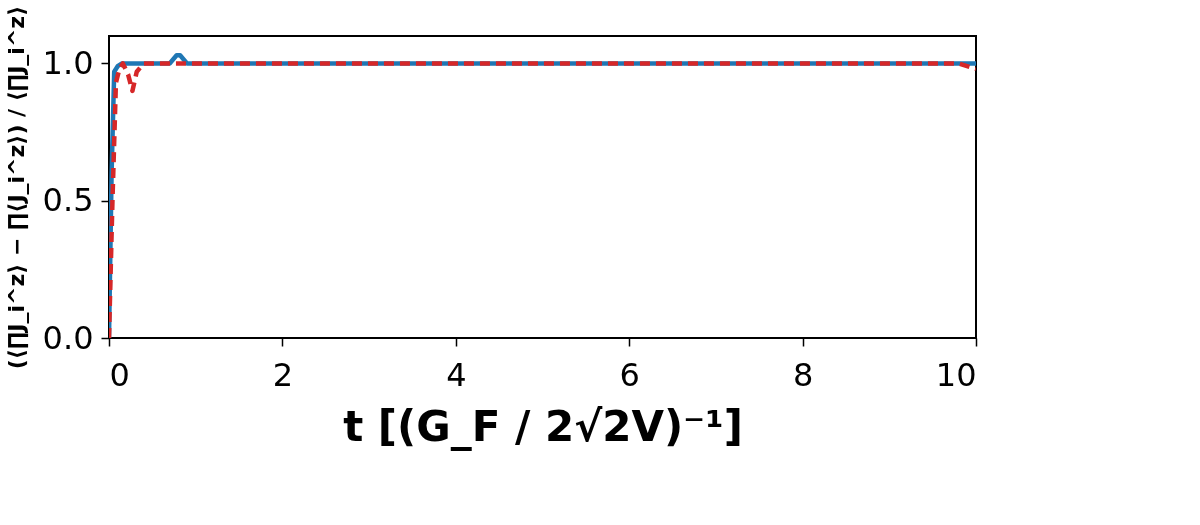  Describe the element at coordinates (68, 200) in the screenshot. I see `y-tick-label: 0.5` at that location.